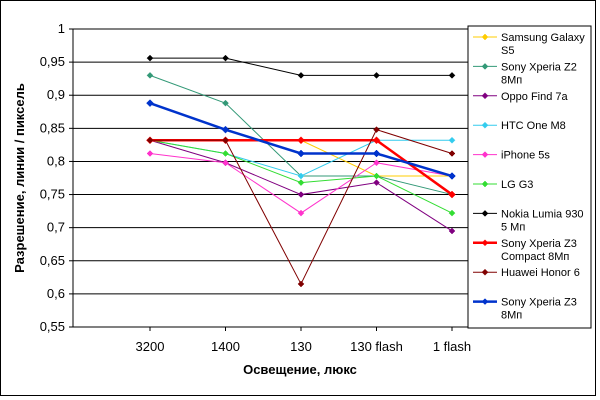 The width and height of the screenshot is (600, 400). I want to click on legend-item: Huawei Honor 6, so click(526, 273).